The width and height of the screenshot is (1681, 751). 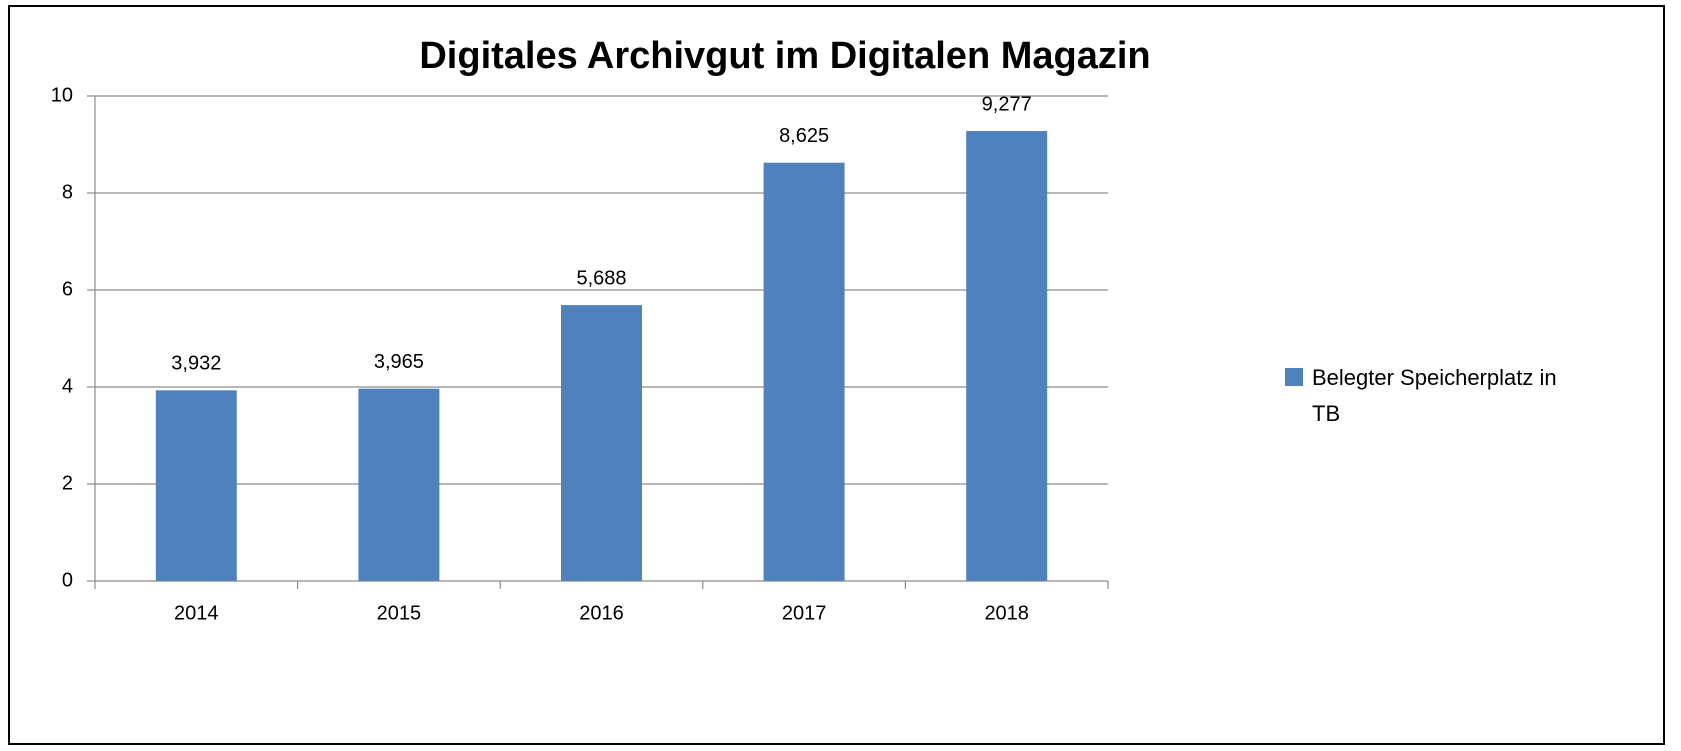 What do you see at coordinates (784, 56) in the screenshot?
I see `chart-title: Digitales Archivgut im Digitalen Magazin` at bounding box center [784, 56].